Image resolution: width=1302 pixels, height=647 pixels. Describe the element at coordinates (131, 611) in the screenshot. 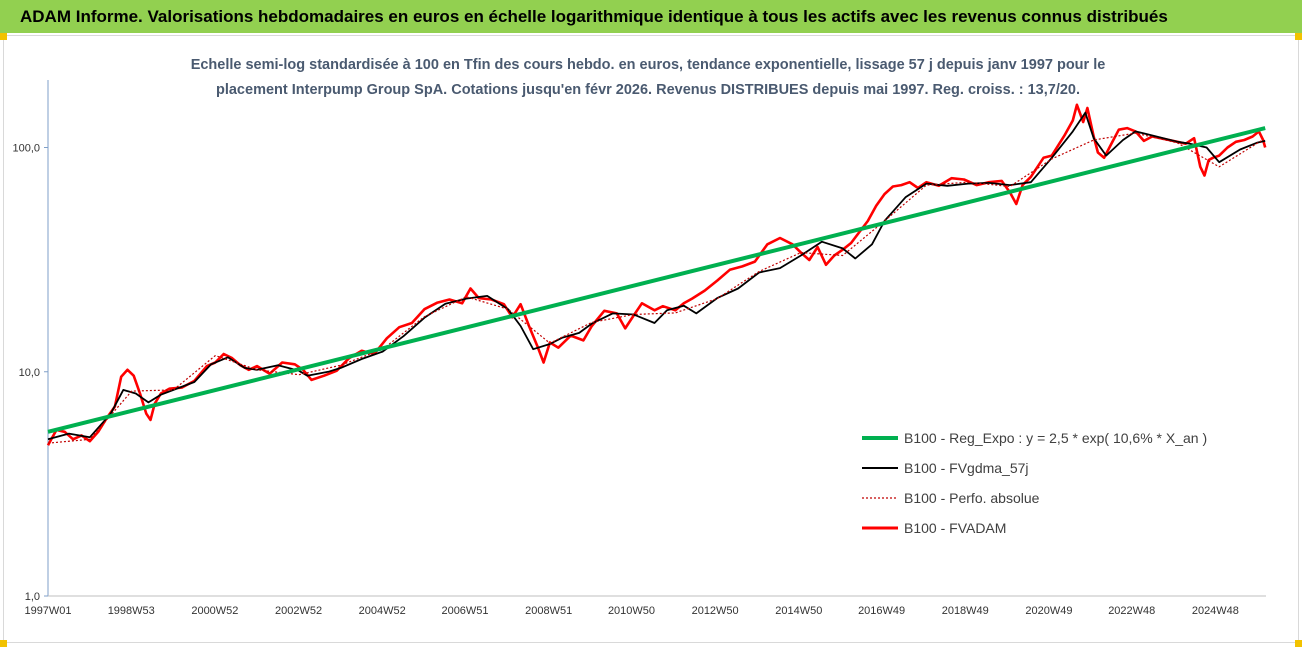

I see `x-tick-label: 1998W53` at that location.